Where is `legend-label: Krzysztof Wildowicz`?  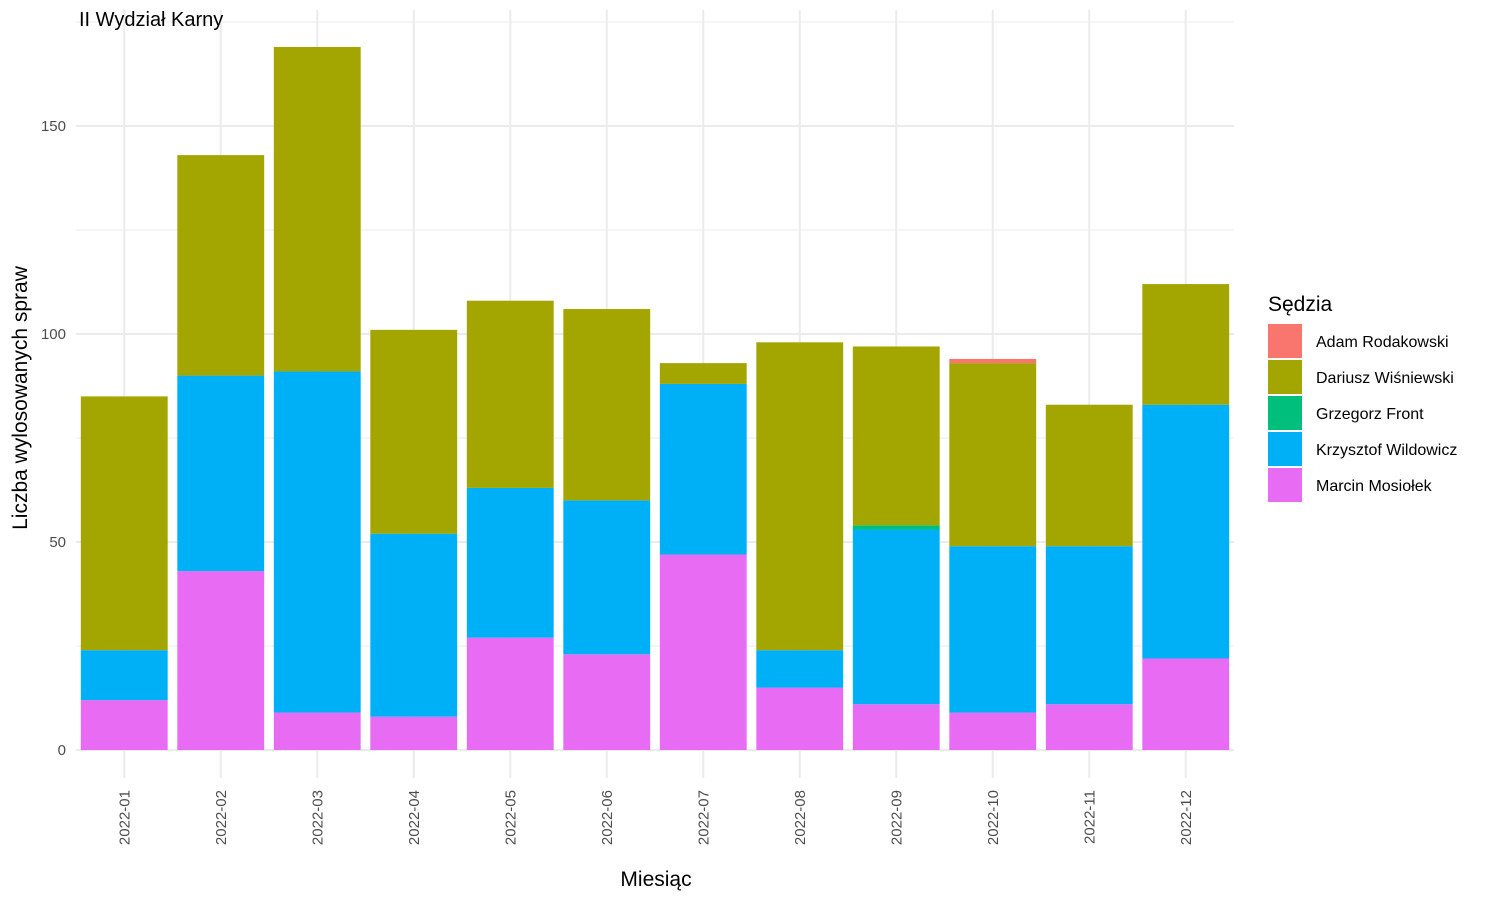
legend-label: Krzysztof Wildowicz is located at coordinates (1386, 450).